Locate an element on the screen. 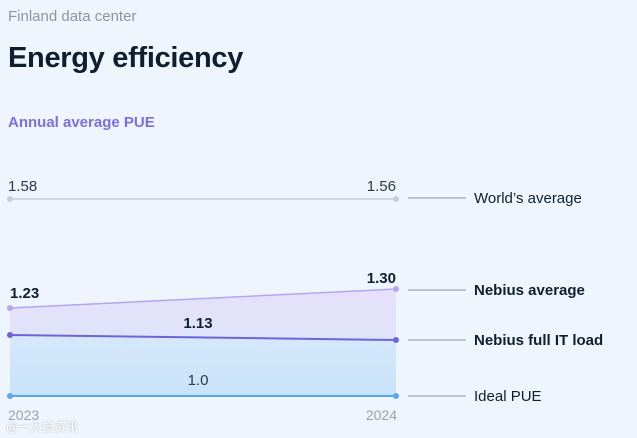  x-tick-label: 2024 is located at coordinates (381, 415).